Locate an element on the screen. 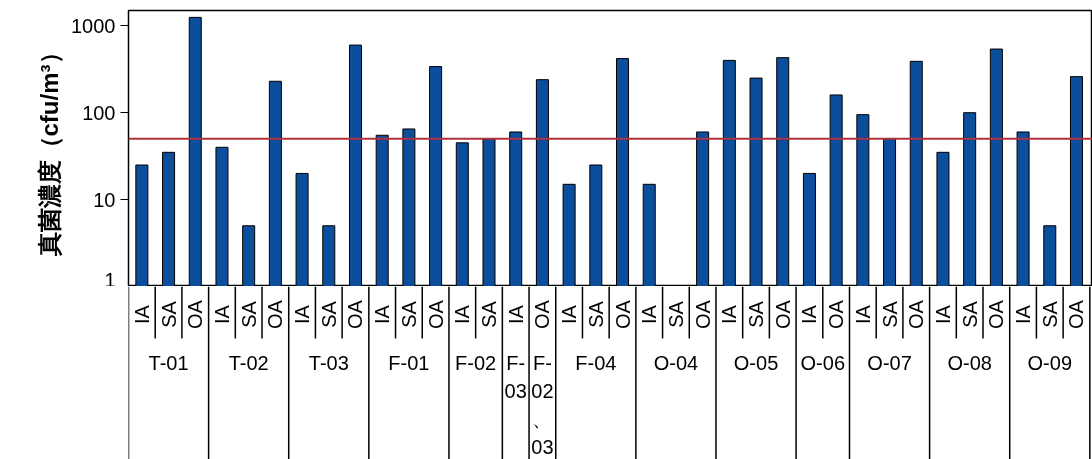 The image size is (1092, 459). x-tick-label: F-04 is located at coordinates (596, 362).